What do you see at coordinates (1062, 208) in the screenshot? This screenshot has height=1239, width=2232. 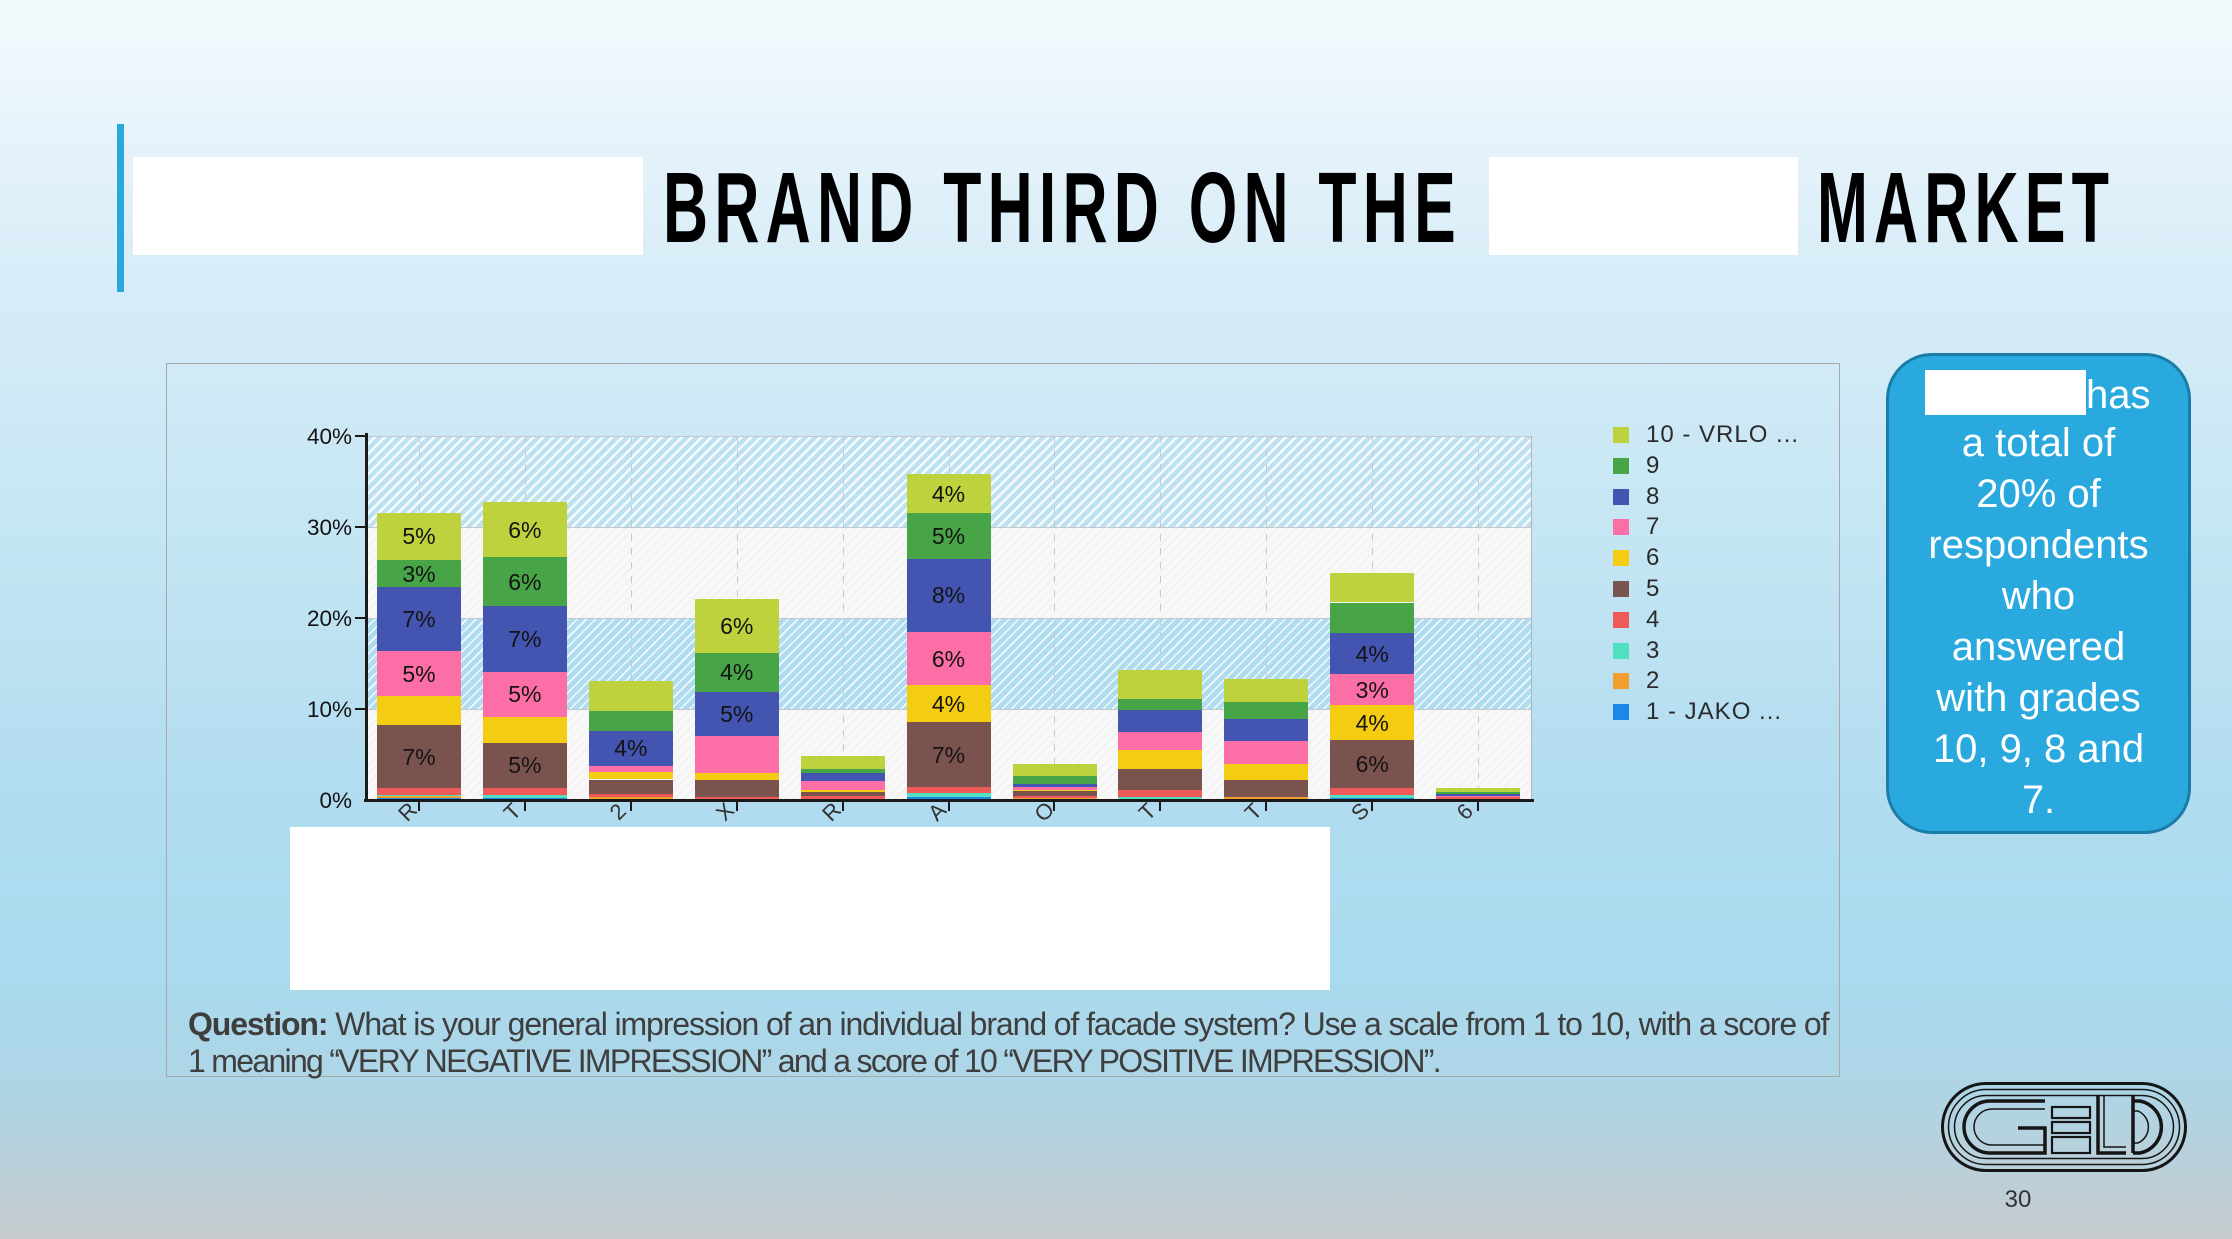 I see `svg-text: BRAND THIRD ON THE` at bounding box center [1062, 208].